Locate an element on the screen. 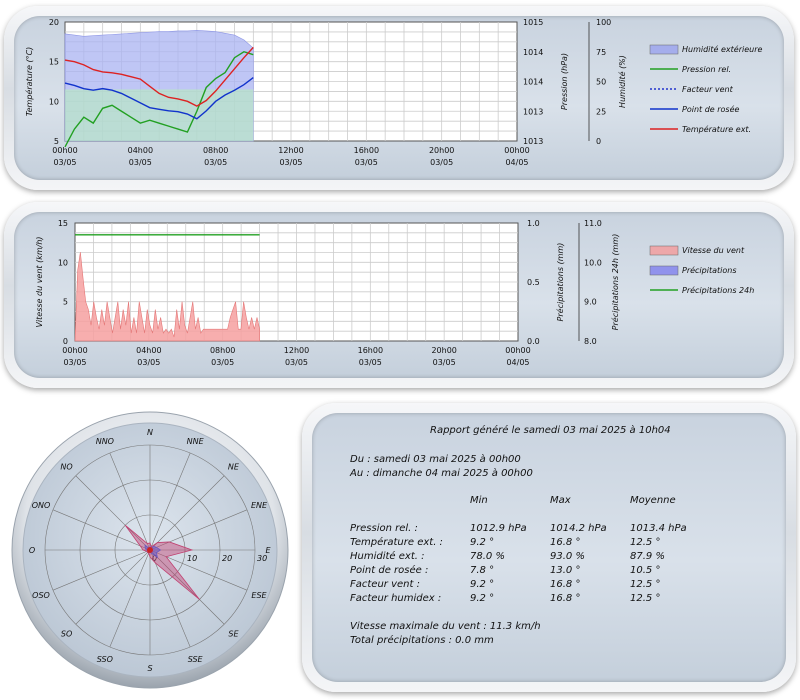 The width and height of the screenshot is (800, 700). x-tick-label: 04h00 is located at coordinates (148, 350).